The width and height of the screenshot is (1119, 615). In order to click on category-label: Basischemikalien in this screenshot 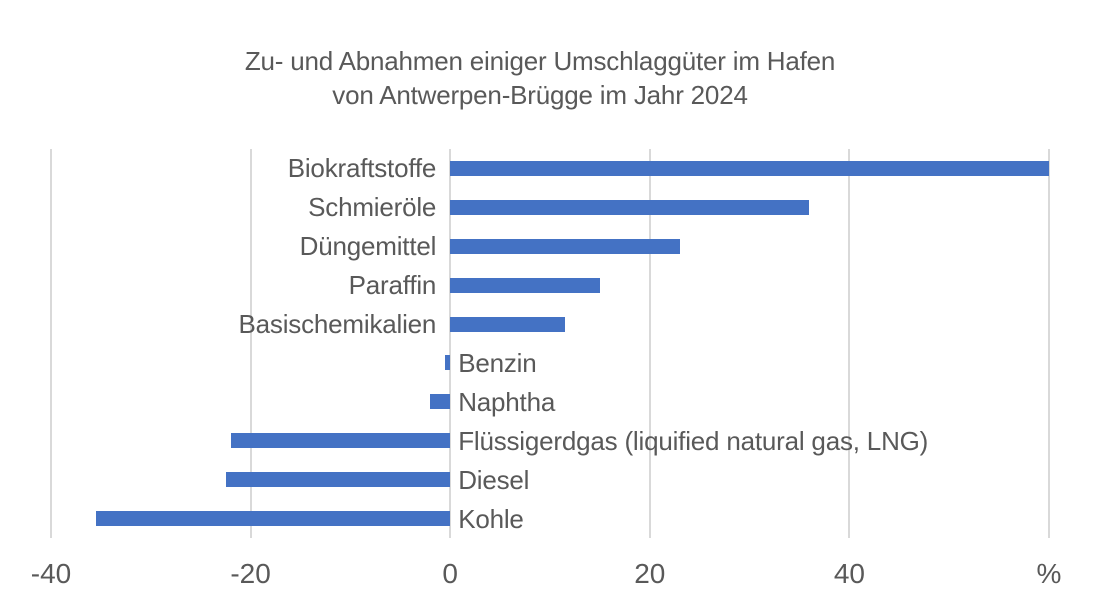, I will do `click(337, 324)`.